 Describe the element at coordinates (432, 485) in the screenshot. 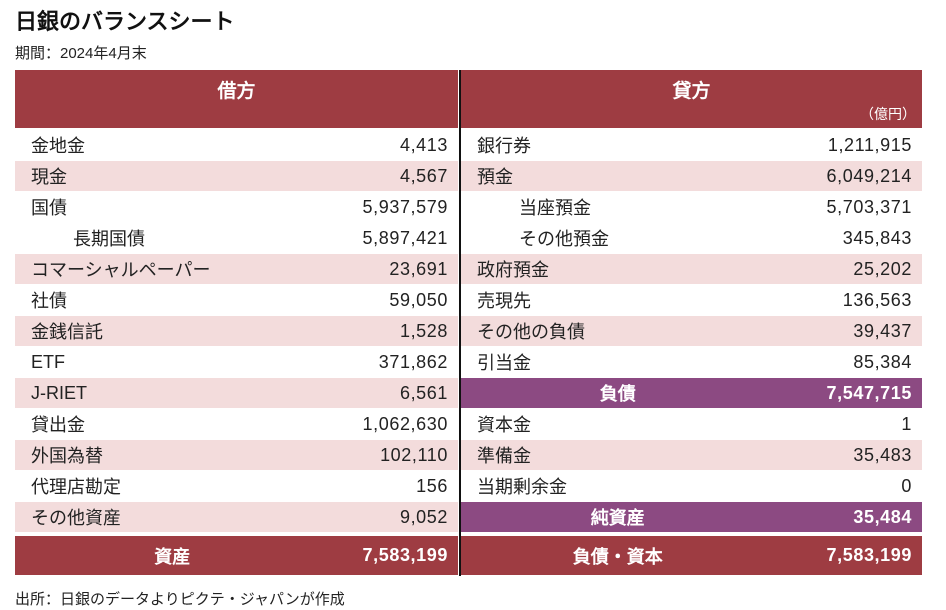

I see `debit-row-value: 156` at that location.